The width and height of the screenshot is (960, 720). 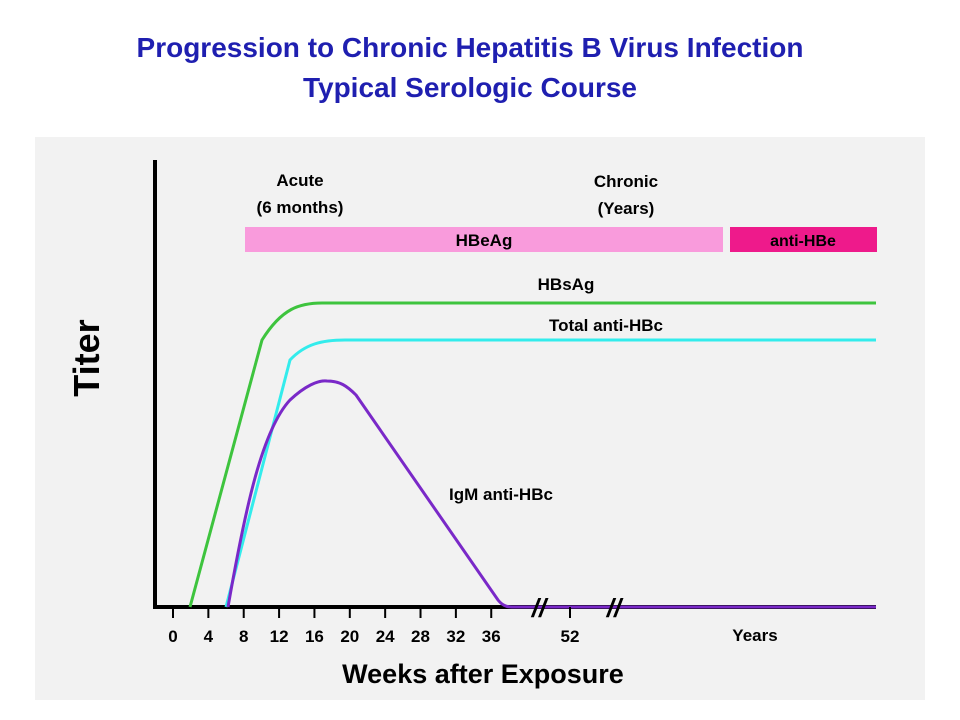 I want to click on phase-chronic-line2: (Years), so click(x=626, y=208).